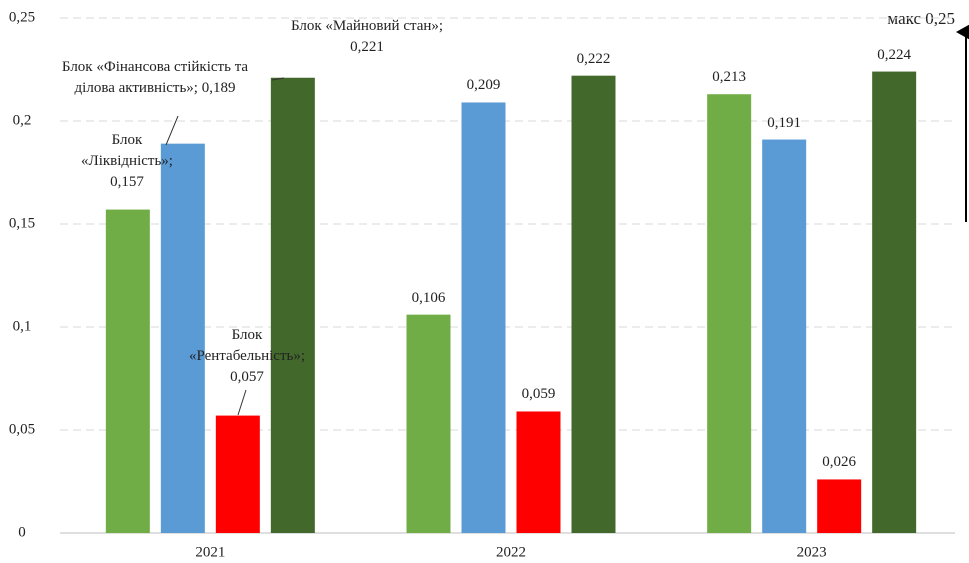 The height and width of the screenshot is (563, 969). What do you see at coordinates (839, 462) in the screenshot?
I see `data-label: 0,026` at bounding box center [839, 462].